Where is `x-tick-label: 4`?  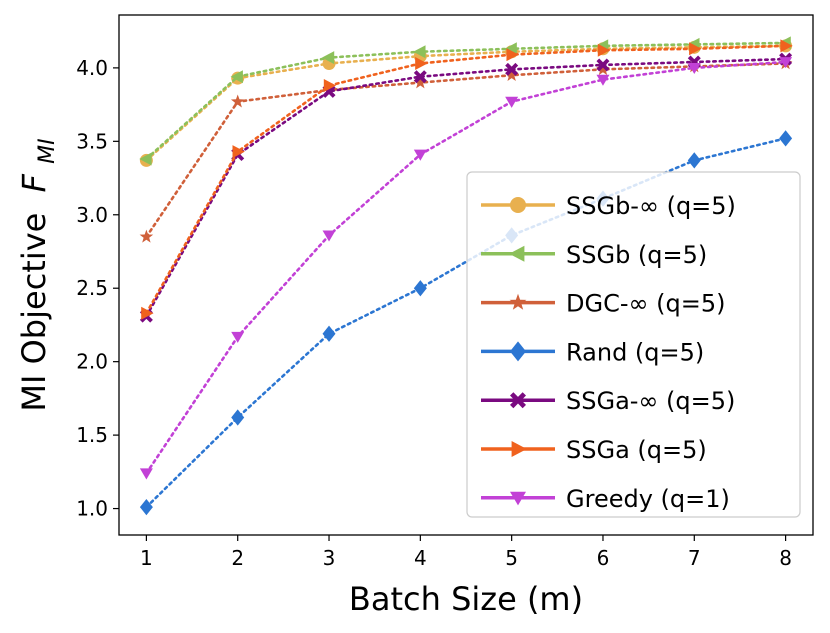
x-tick-label: 4 is located at coordinates (420, 558).